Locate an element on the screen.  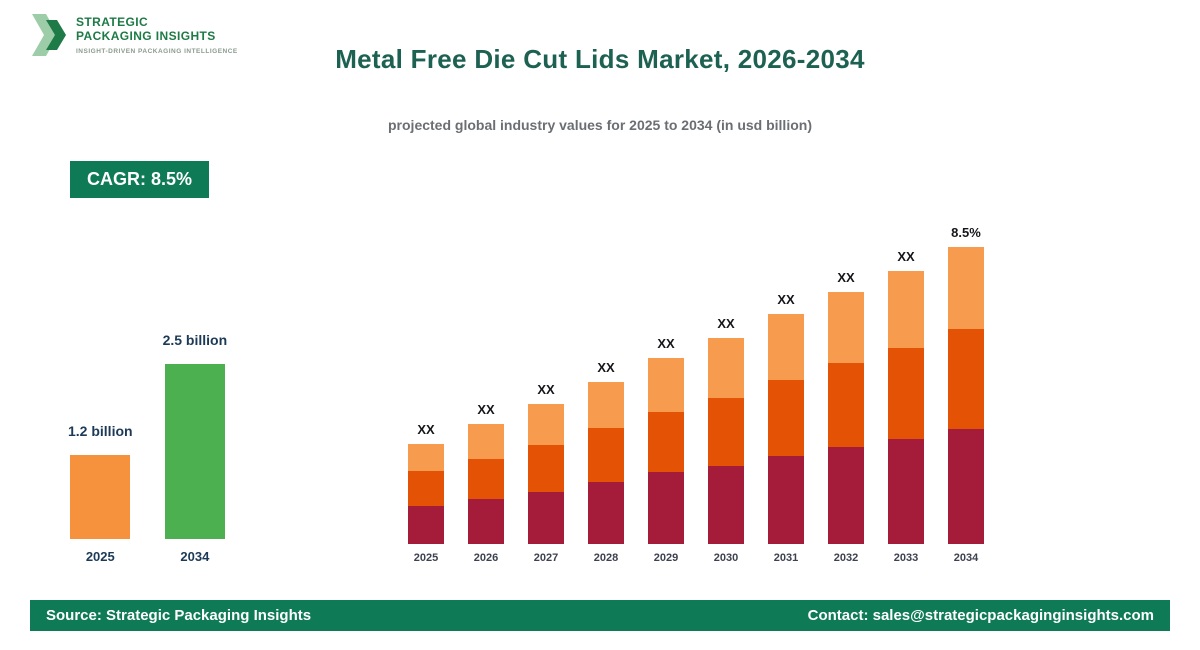
projection-year-label: 2027 is located at coordinates (546, 558).